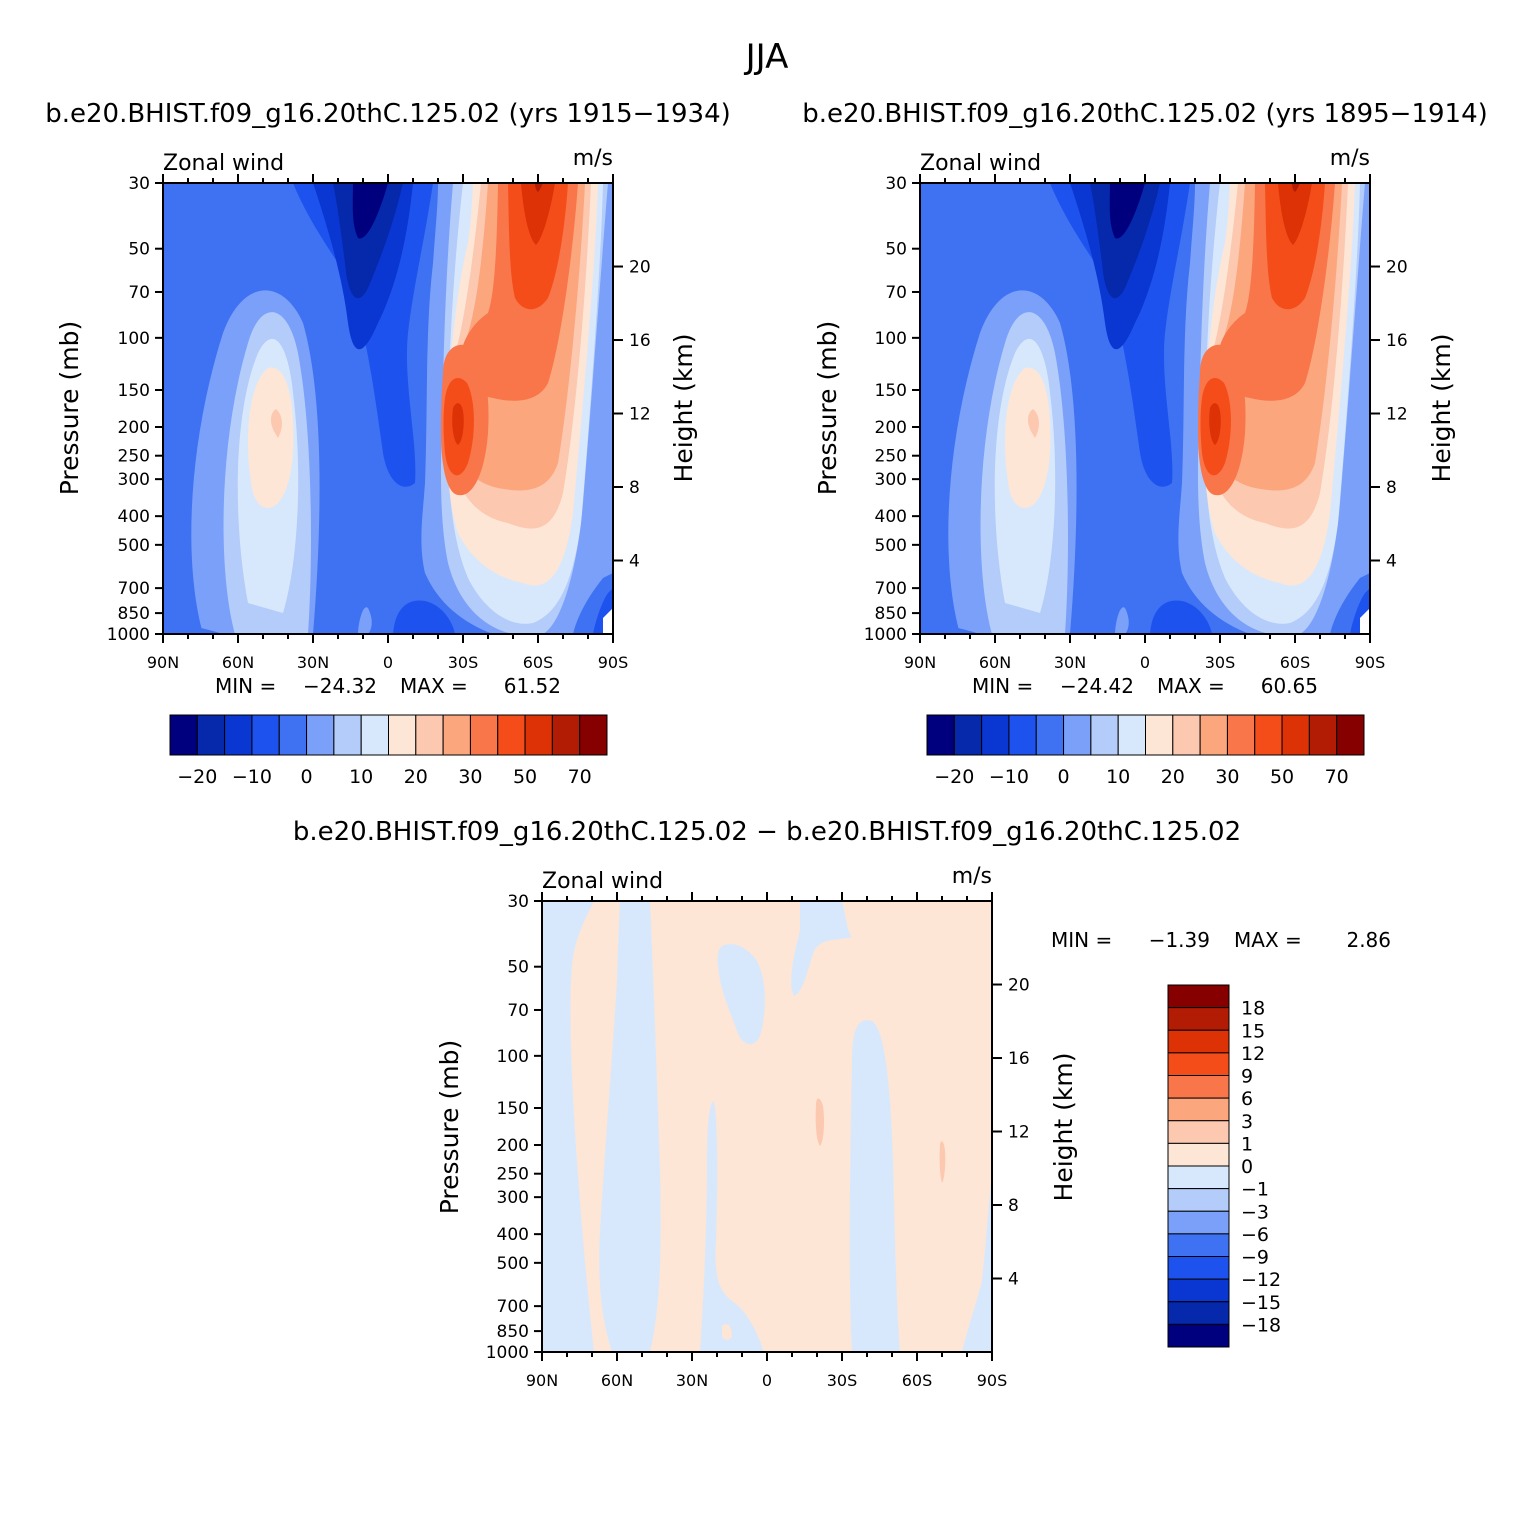 The height and width of the screenshot is (1535, 1535). Describe the element at coordinates (1337, 777) in the screenshot. I see `colorbar-label: 70` at that location.